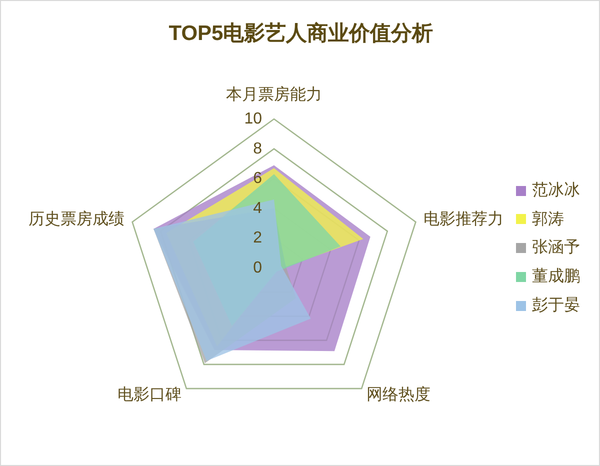 Image resolution: width=600 pixels, height=466 pixels. I want to click on spoke-label: 电影推荐力, so click(463, 219).